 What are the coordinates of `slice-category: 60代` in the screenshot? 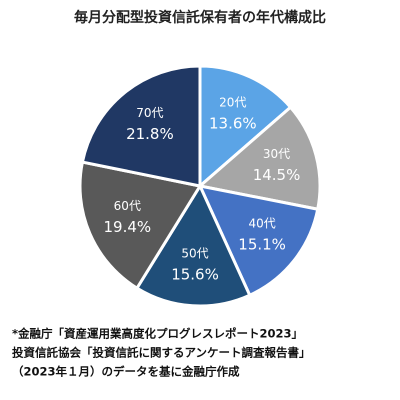 It's located at (127, 206).